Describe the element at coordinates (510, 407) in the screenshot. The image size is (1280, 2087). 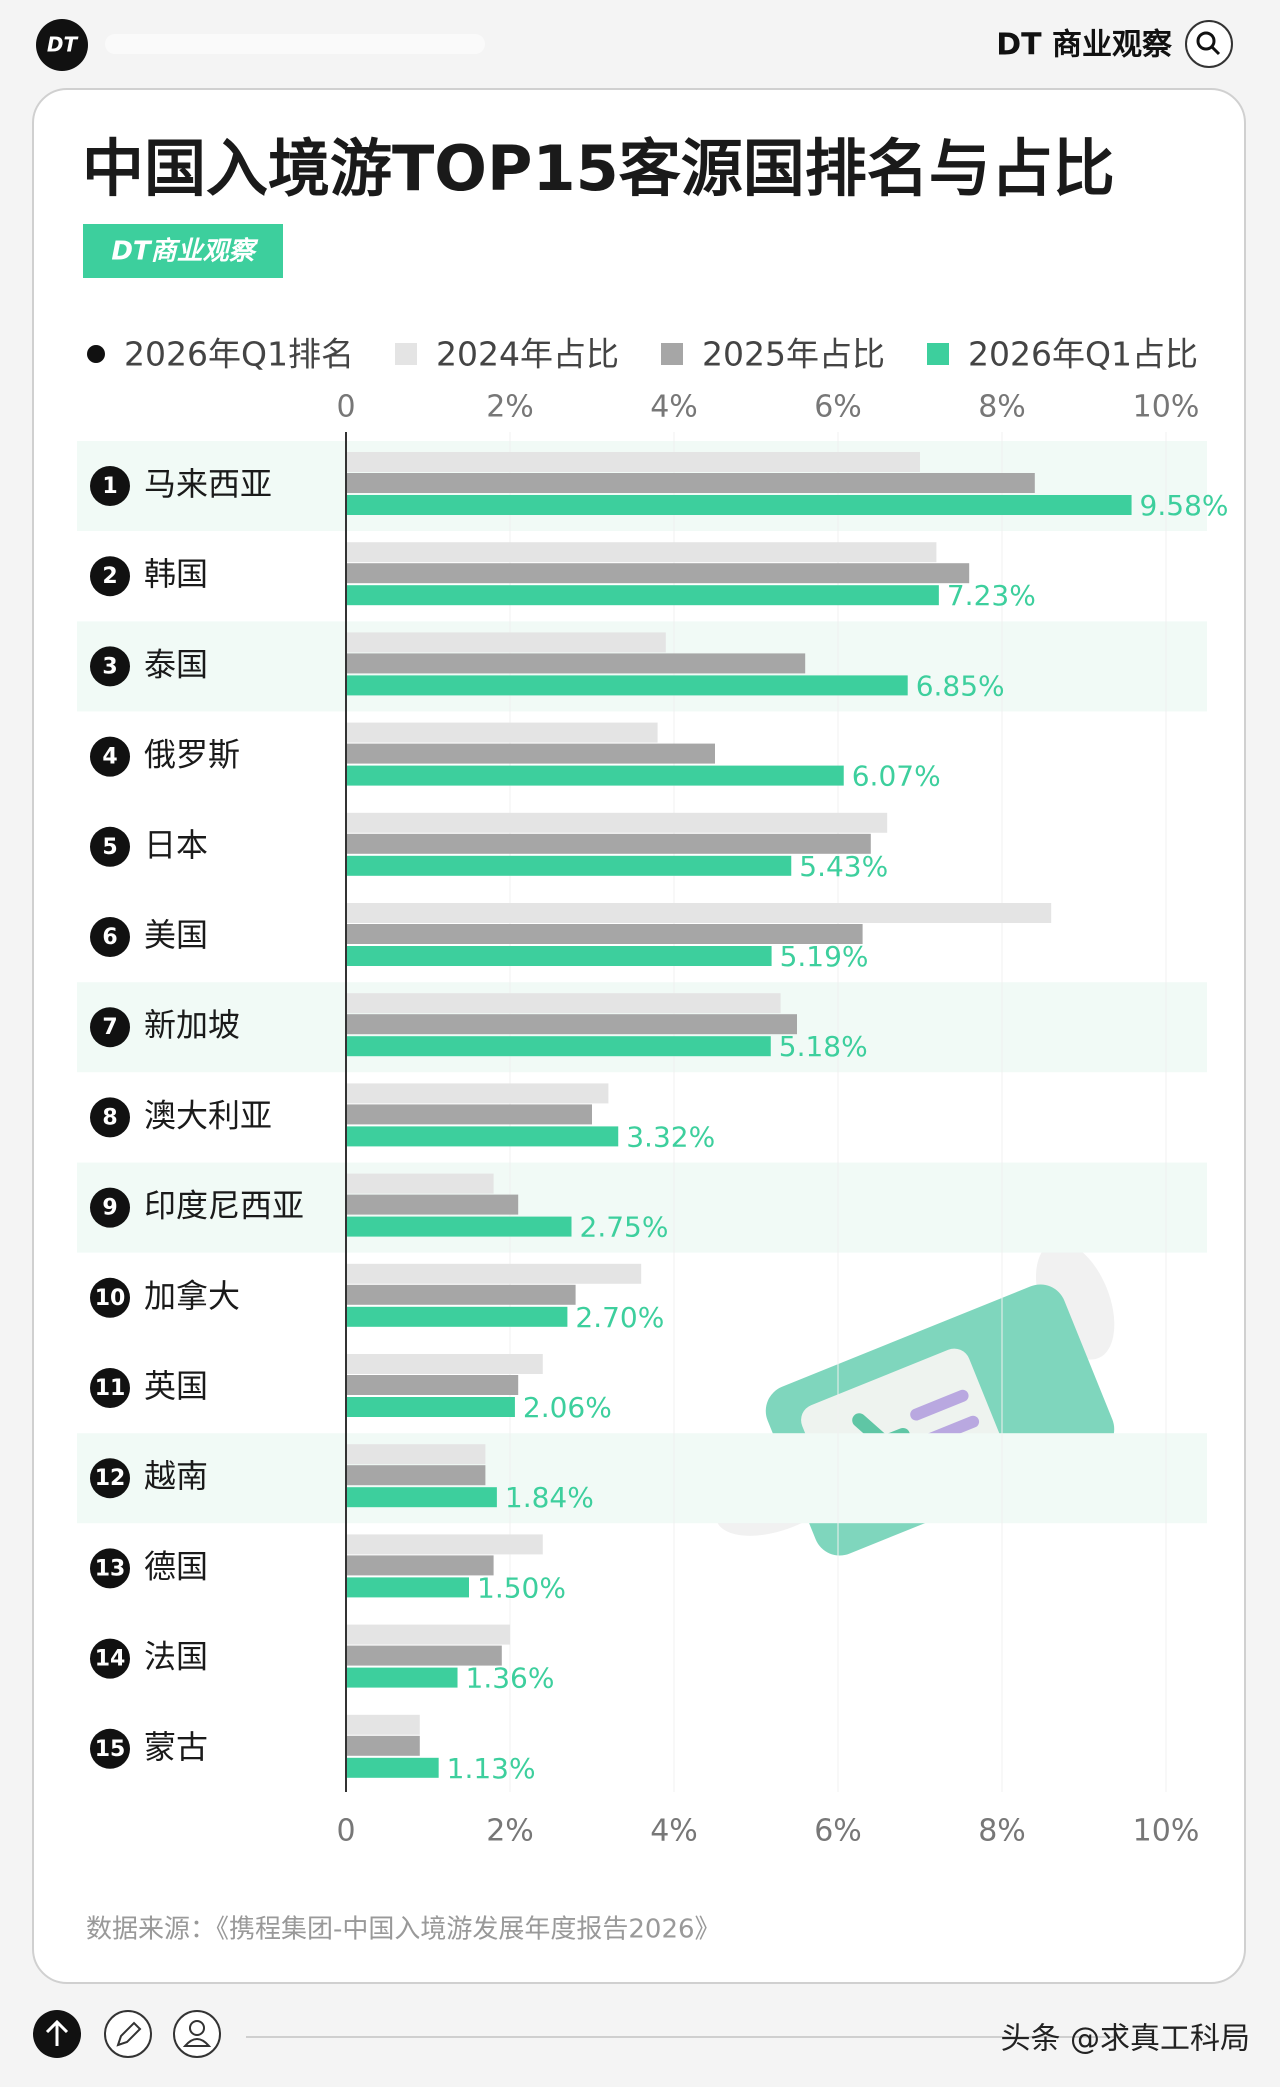
I see `x-tick-label: 2%` at that location.